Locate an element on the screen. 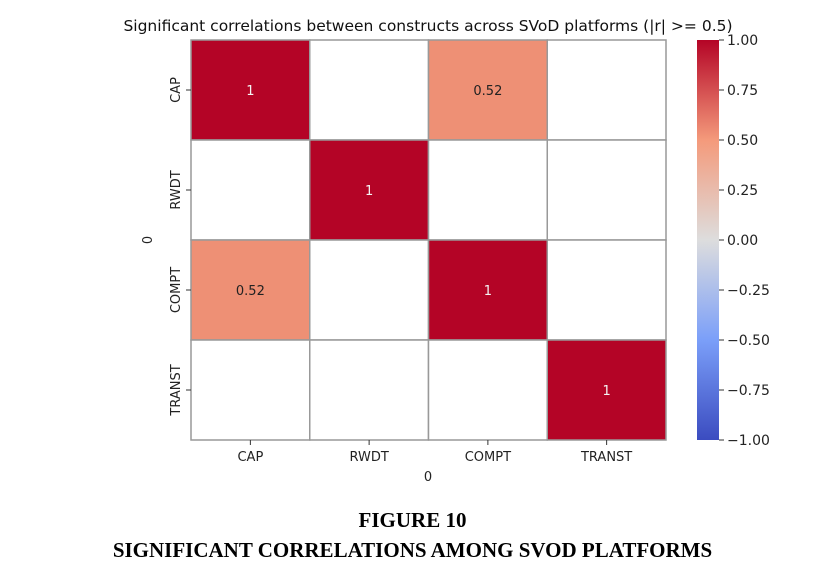  colorbar-tick-label: 1.00 is located at coordinates (742, 41).